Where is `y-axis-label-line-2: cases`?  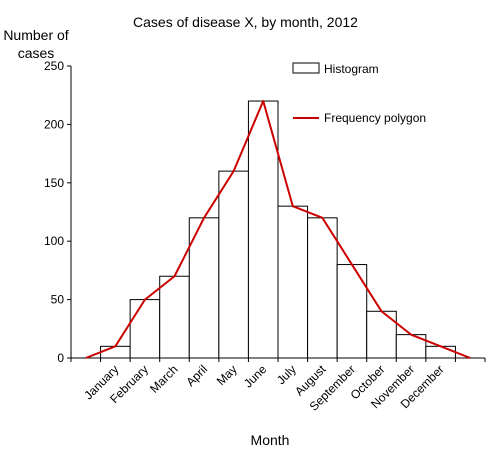 y-axis-label-line-2: cases is located at coordinates (36, 53).